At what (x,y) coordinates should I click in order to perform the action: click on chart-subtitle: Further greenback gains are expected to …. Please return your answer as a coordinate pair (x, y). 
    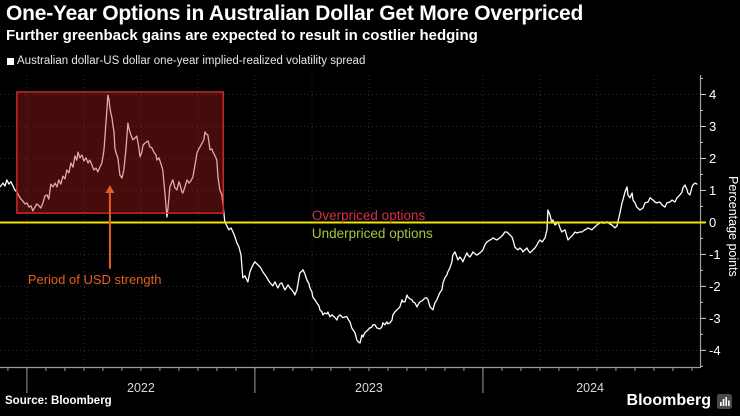
    Looking at the image, I should click on (242, 35).